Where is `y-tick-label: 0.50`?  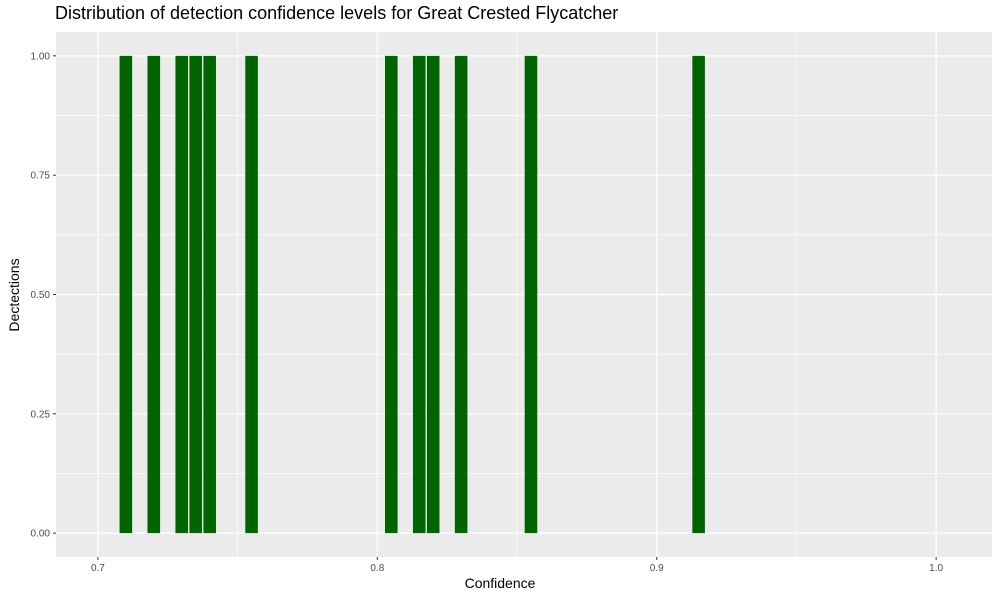
y-tick-label: 0.50 is located at coordinates (41, 295).